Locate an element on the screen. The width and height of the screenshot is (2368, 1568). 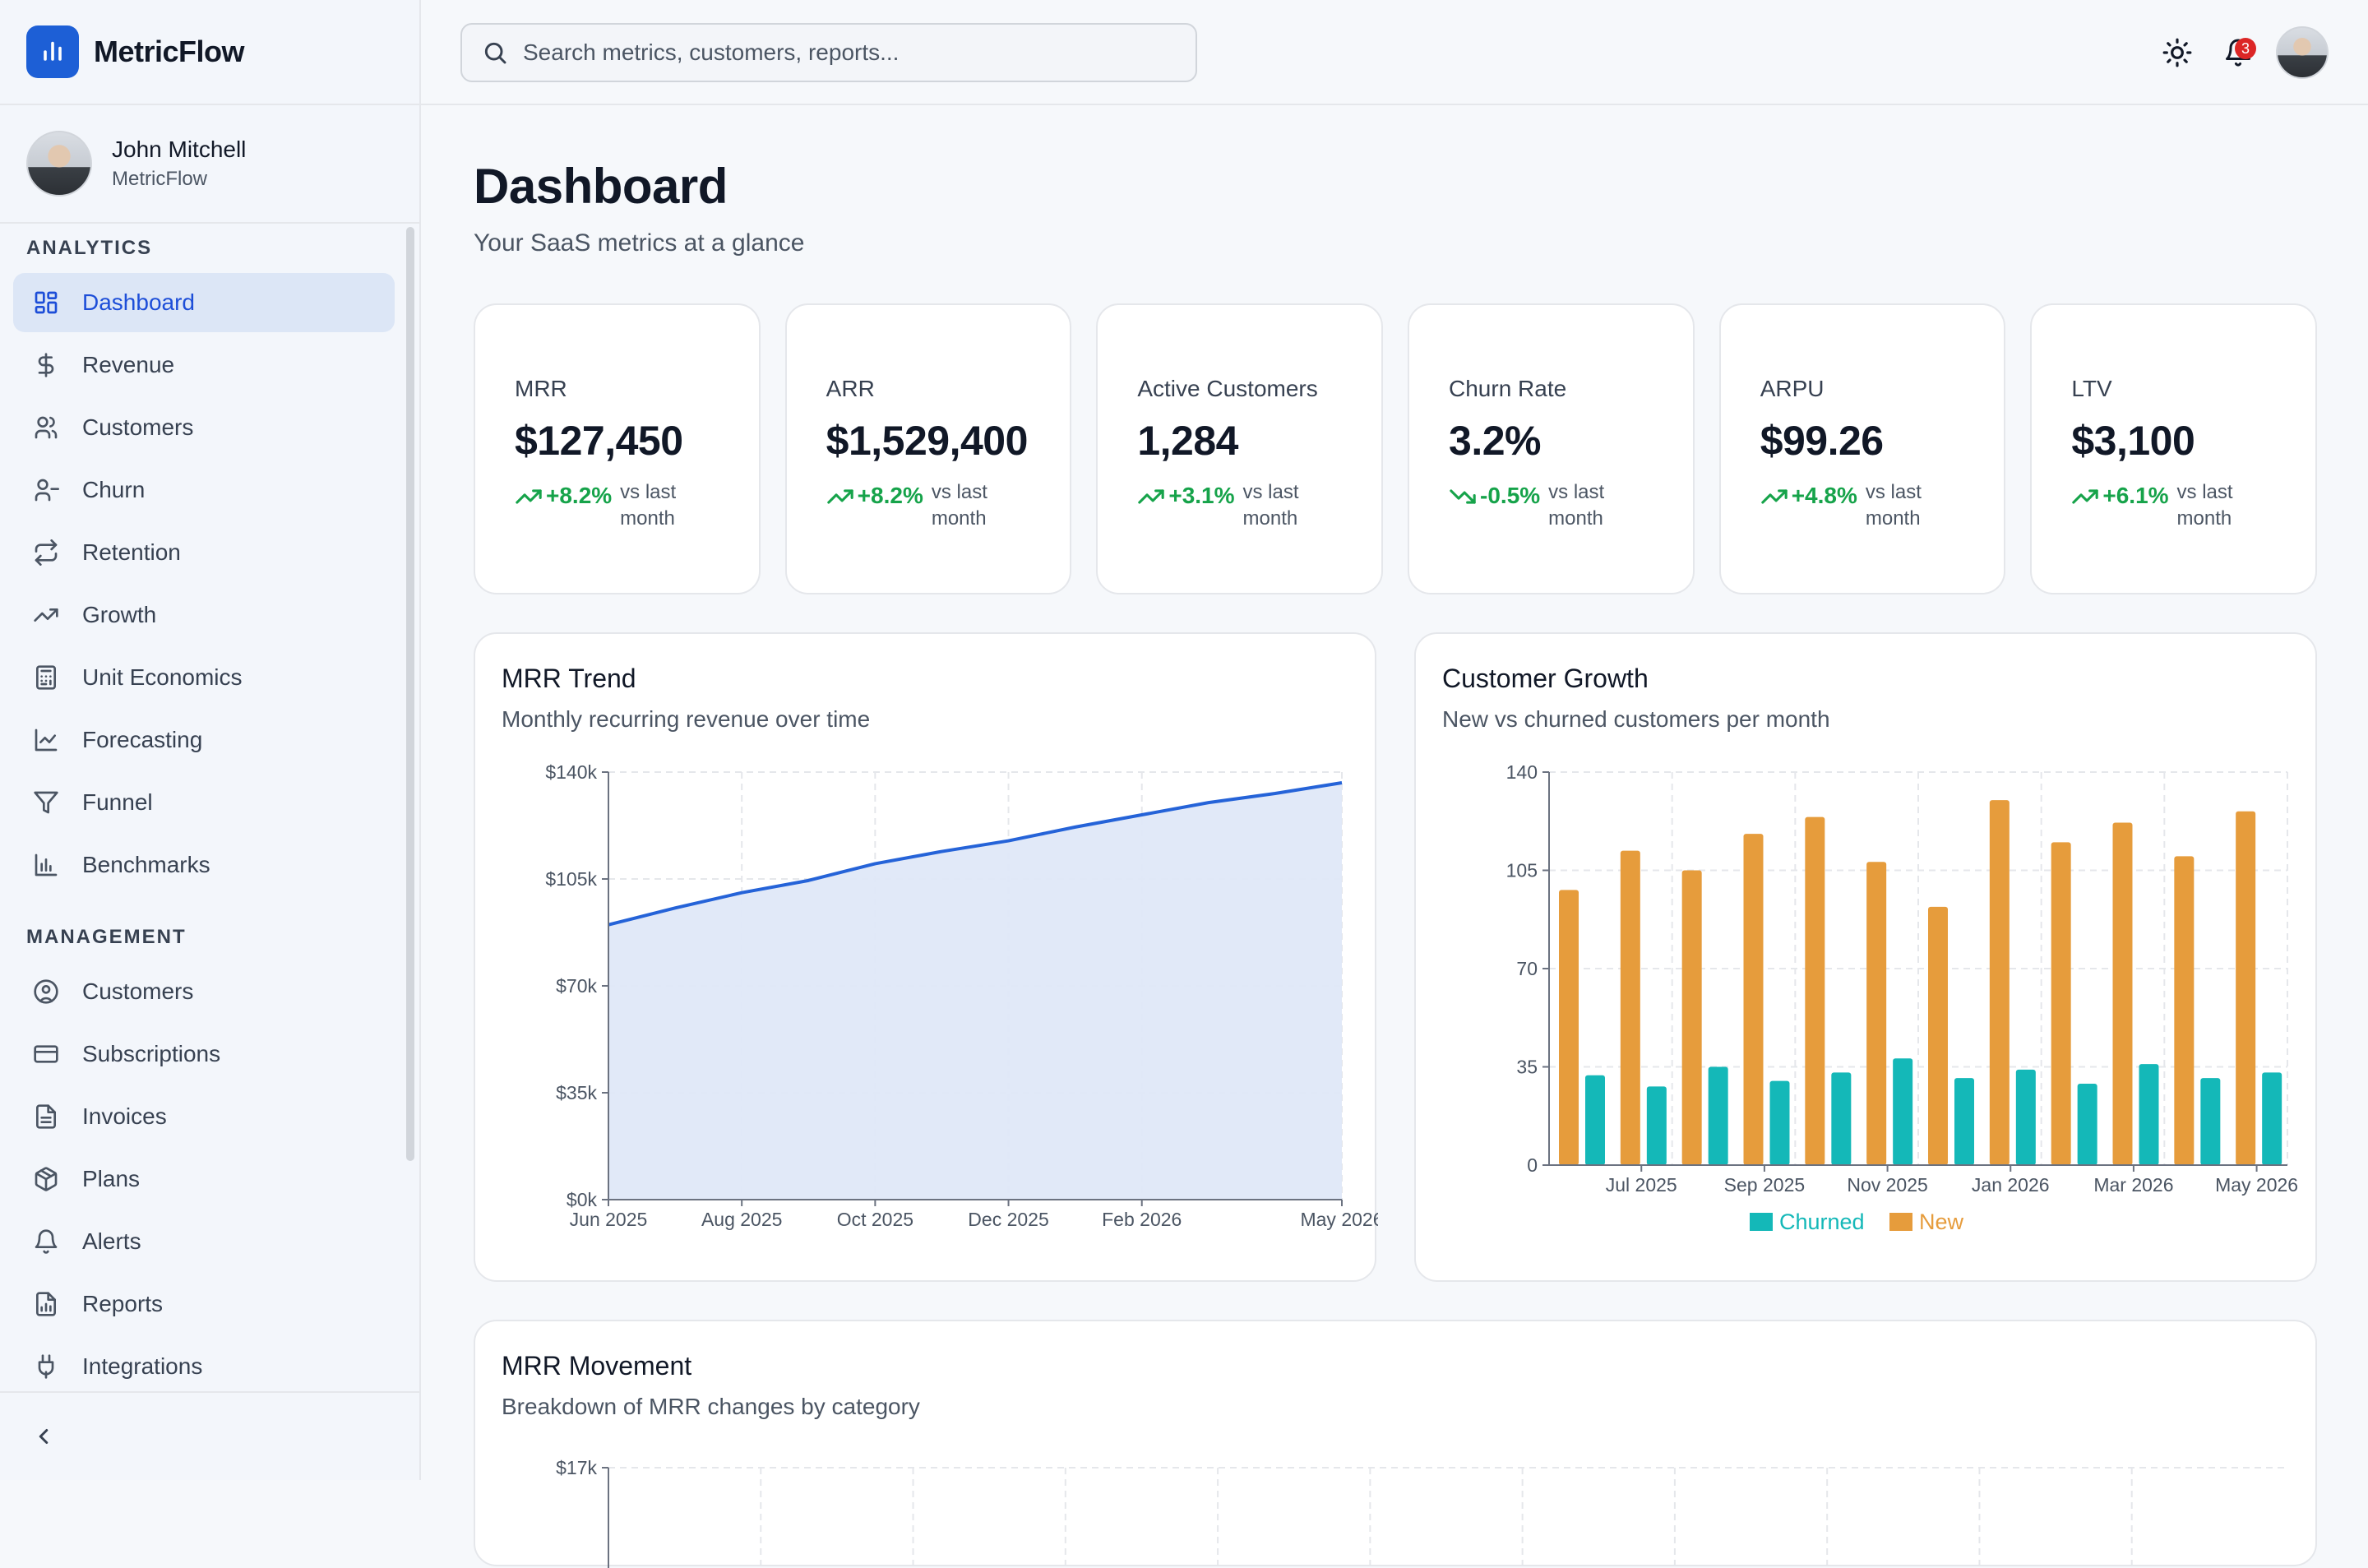
sidebar-item-alerts: Alerts is located at coordinates (204, 1241).